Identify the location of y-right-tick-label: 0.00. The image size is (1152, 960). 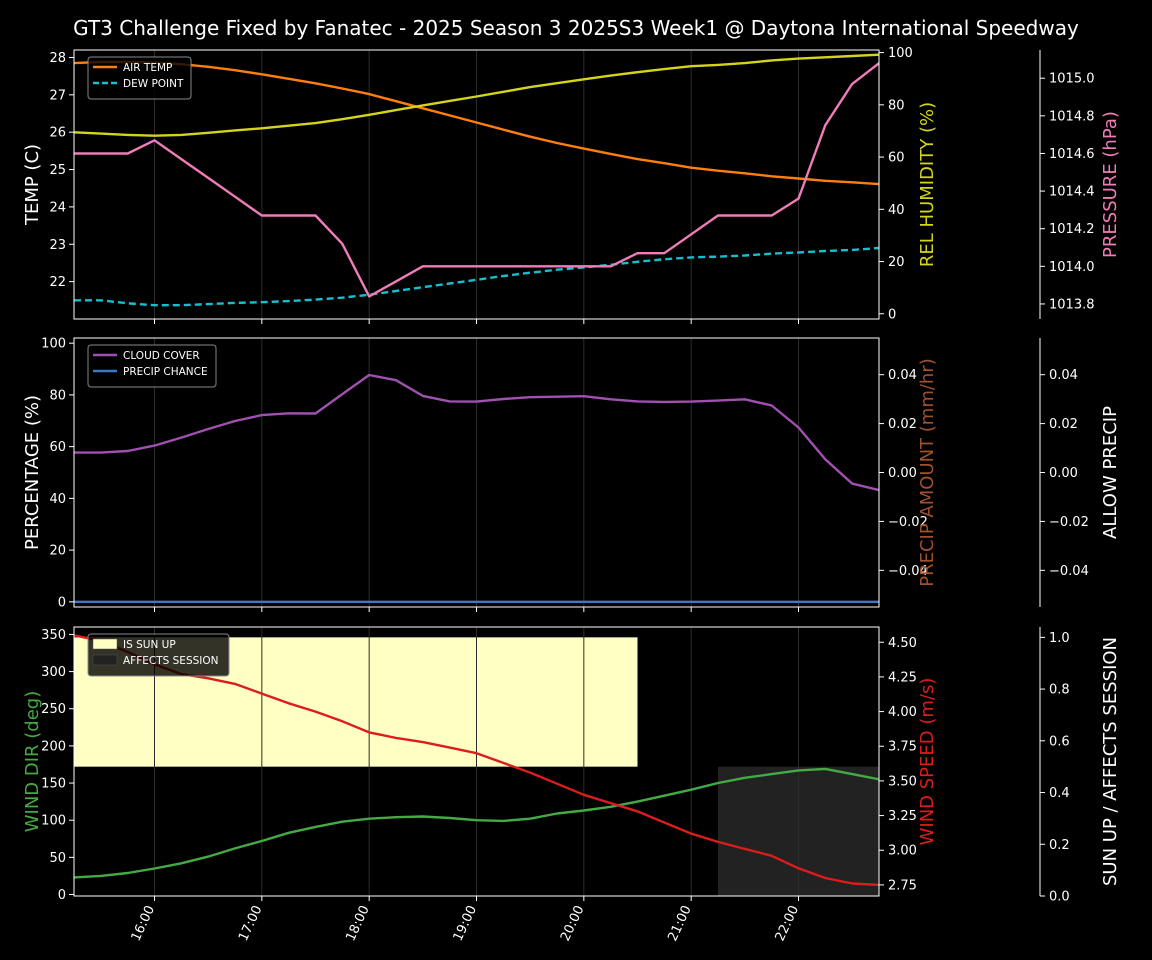
(902, 473).